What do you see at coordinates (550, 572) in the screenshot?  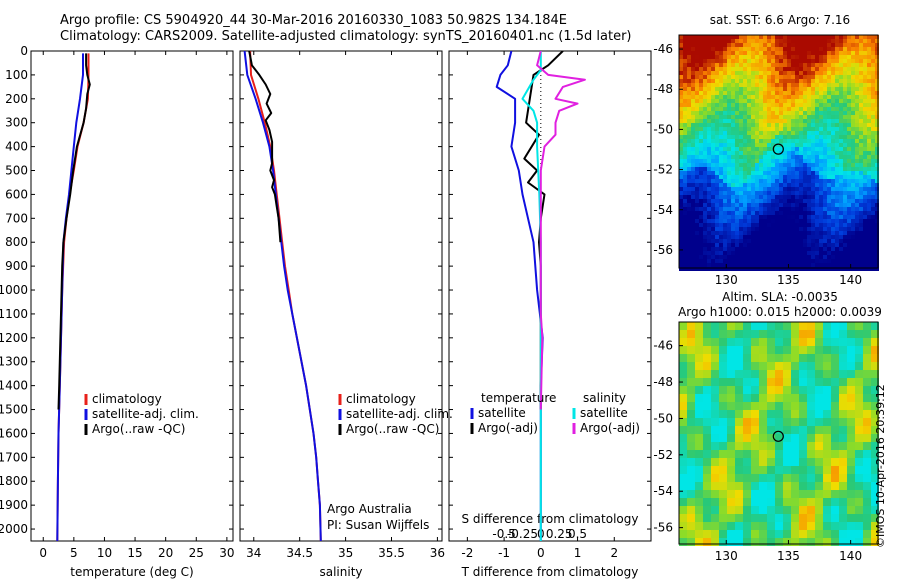 I see `difference-axis-label: T difference from climatology` at bounding box center [550, 572].